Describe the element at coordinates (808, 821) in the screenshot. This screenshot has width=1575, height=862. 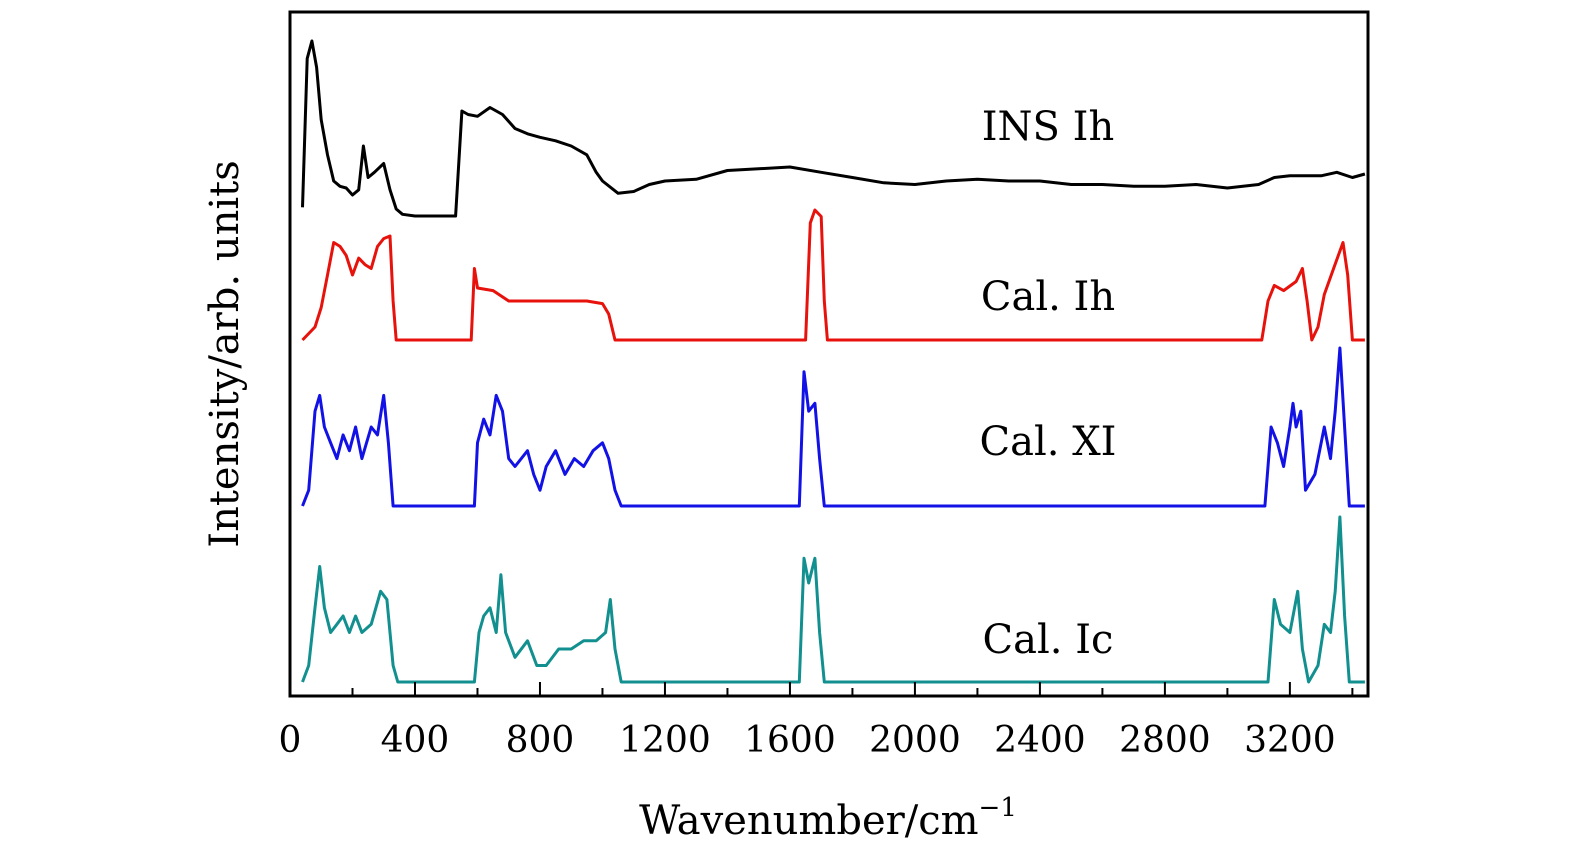
I see `x-axis-title-main: Wavenumber/cm` at that location.